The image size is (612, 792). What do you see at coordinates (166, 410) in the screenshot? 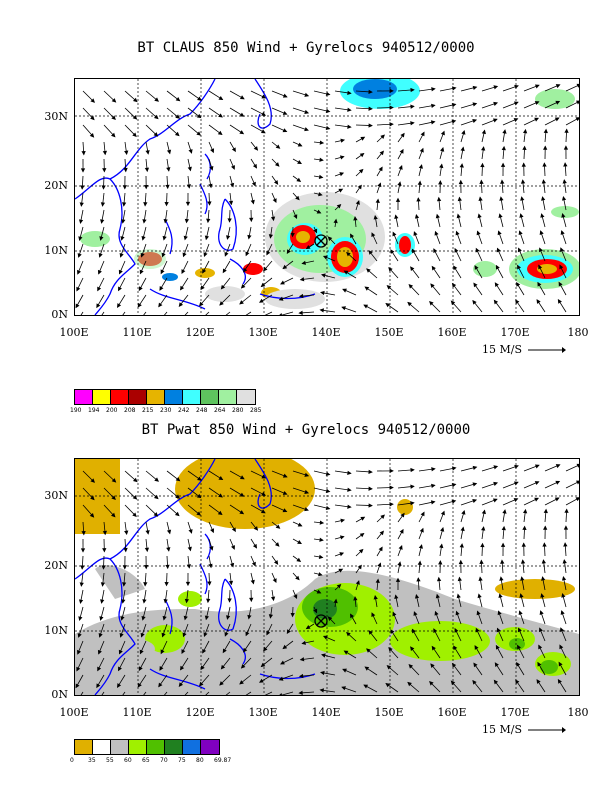
I see `colorbar-label: 230` at bounding box center [166, 410].